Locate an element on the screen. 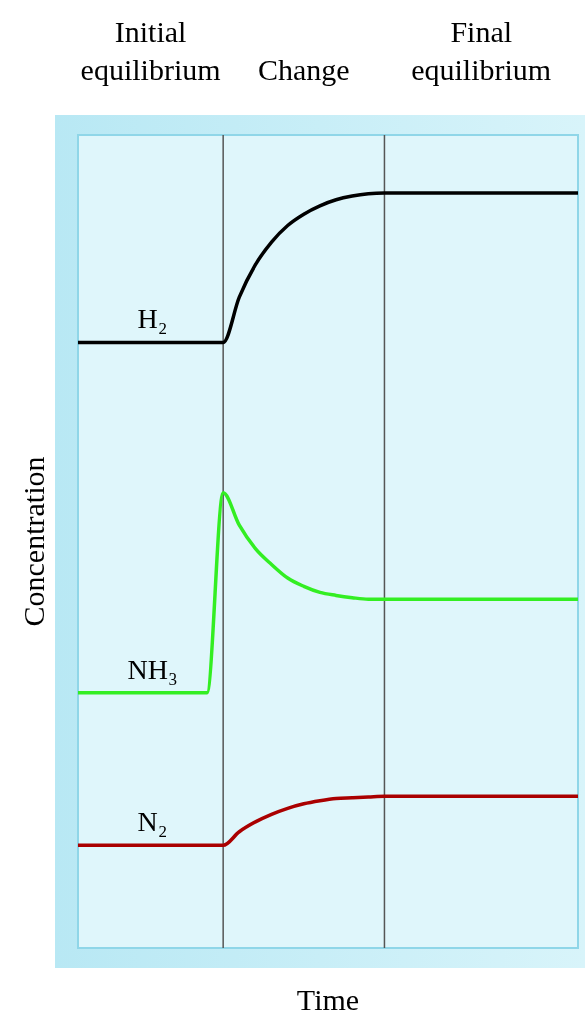 The width and height of the screenshot is (585, 1017). text: Change is located at coordinates (303, 69).